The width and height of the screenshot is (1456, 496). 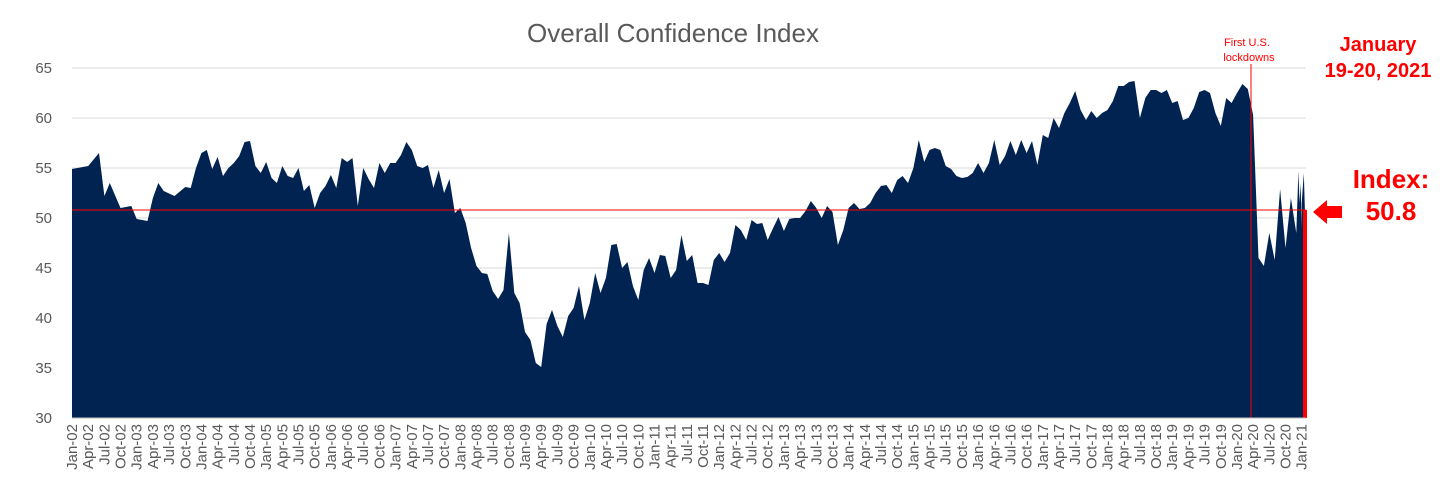 I want to click on x-tick-label: Jul-08, so click(x=493, y=444).